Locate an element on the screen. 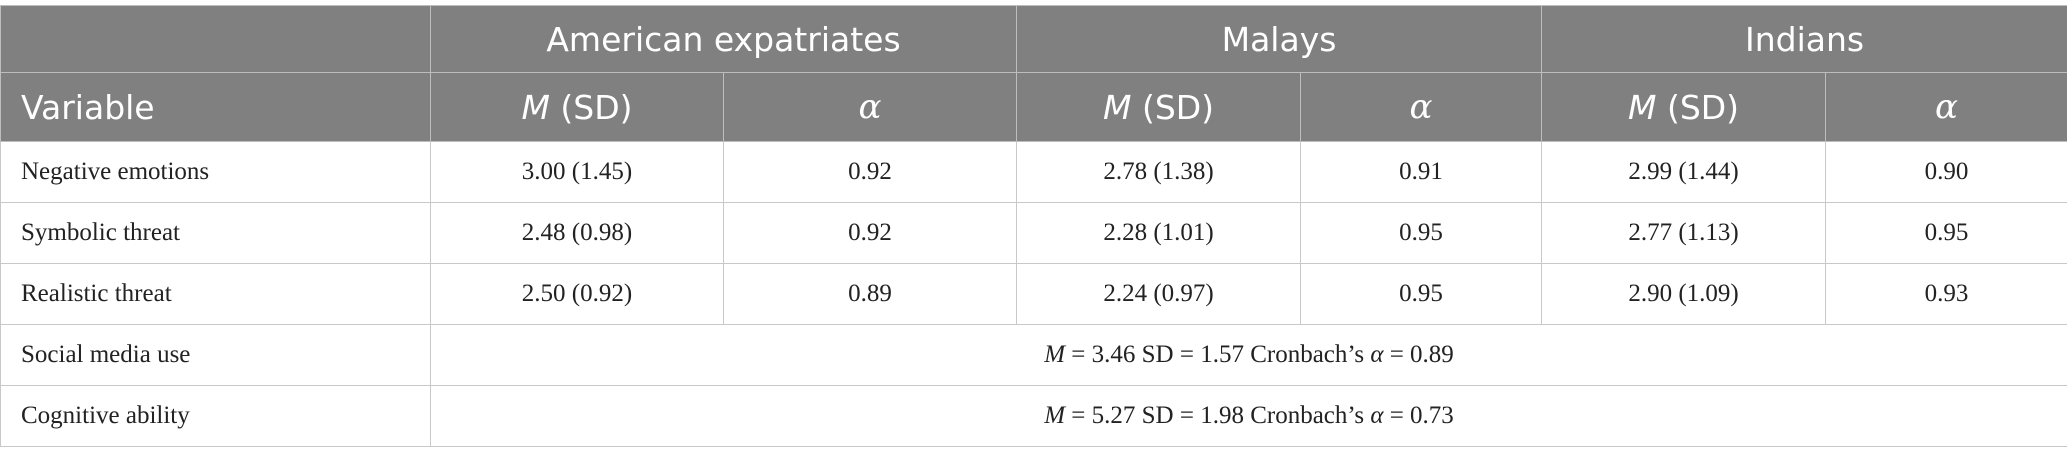 This screenshot has height=468, width=2067. group-header-row: American expatriates Malays Indians is located at coordinates (1033, 39).